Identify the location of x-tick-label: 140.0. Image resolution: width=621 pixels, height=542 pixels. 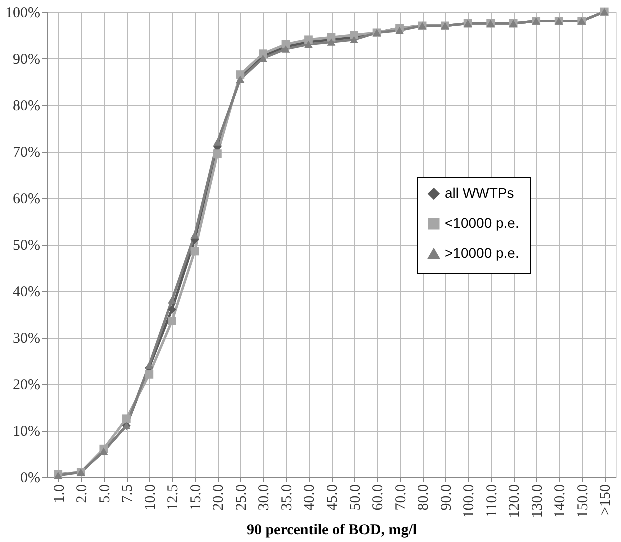
(560, 501).